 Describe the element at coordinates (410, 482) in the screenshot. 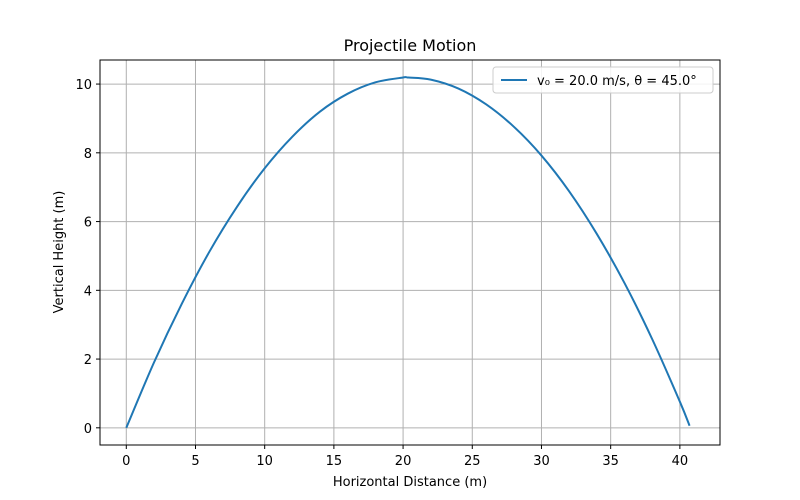

I see `x-axis-label: Horizontal Distance (m)` at that location.